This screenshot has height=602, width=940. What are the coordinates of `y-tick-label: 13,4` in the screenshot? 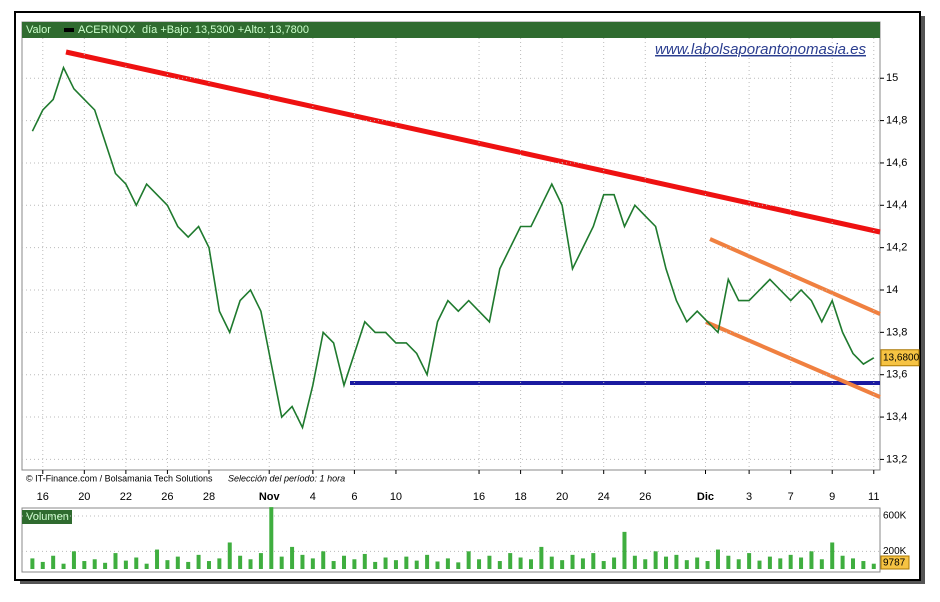 It's located at (896, 417).